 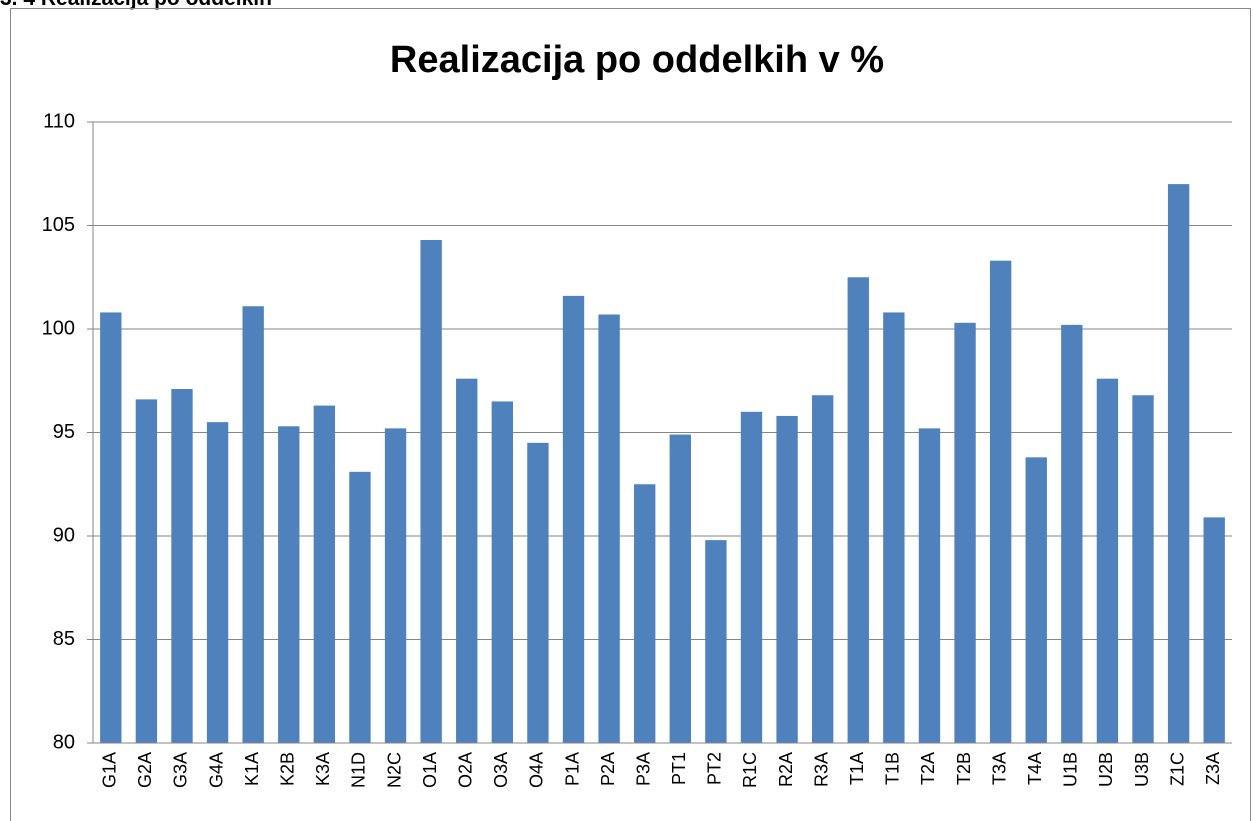 What do you see at coordinates (145, 770) in the screenshot?
I see `x-tick-label: G2A` at bounding box center [145, 770].